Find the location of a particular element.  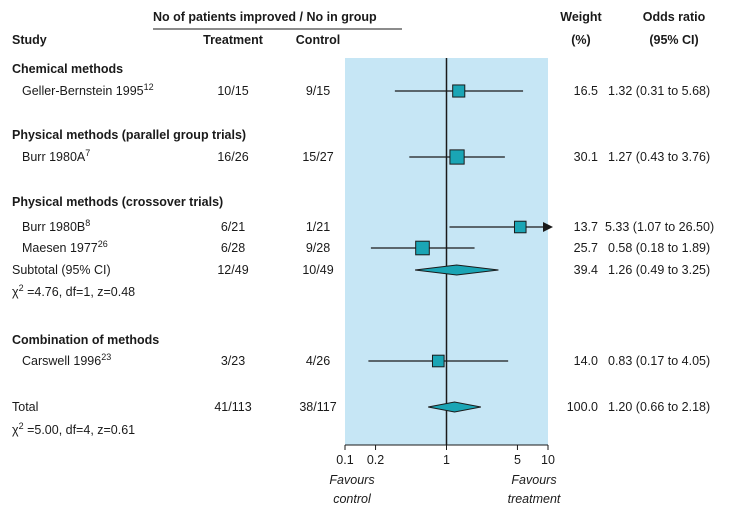

subtotal-control: 10/49 is located at coordinates (318, 270).